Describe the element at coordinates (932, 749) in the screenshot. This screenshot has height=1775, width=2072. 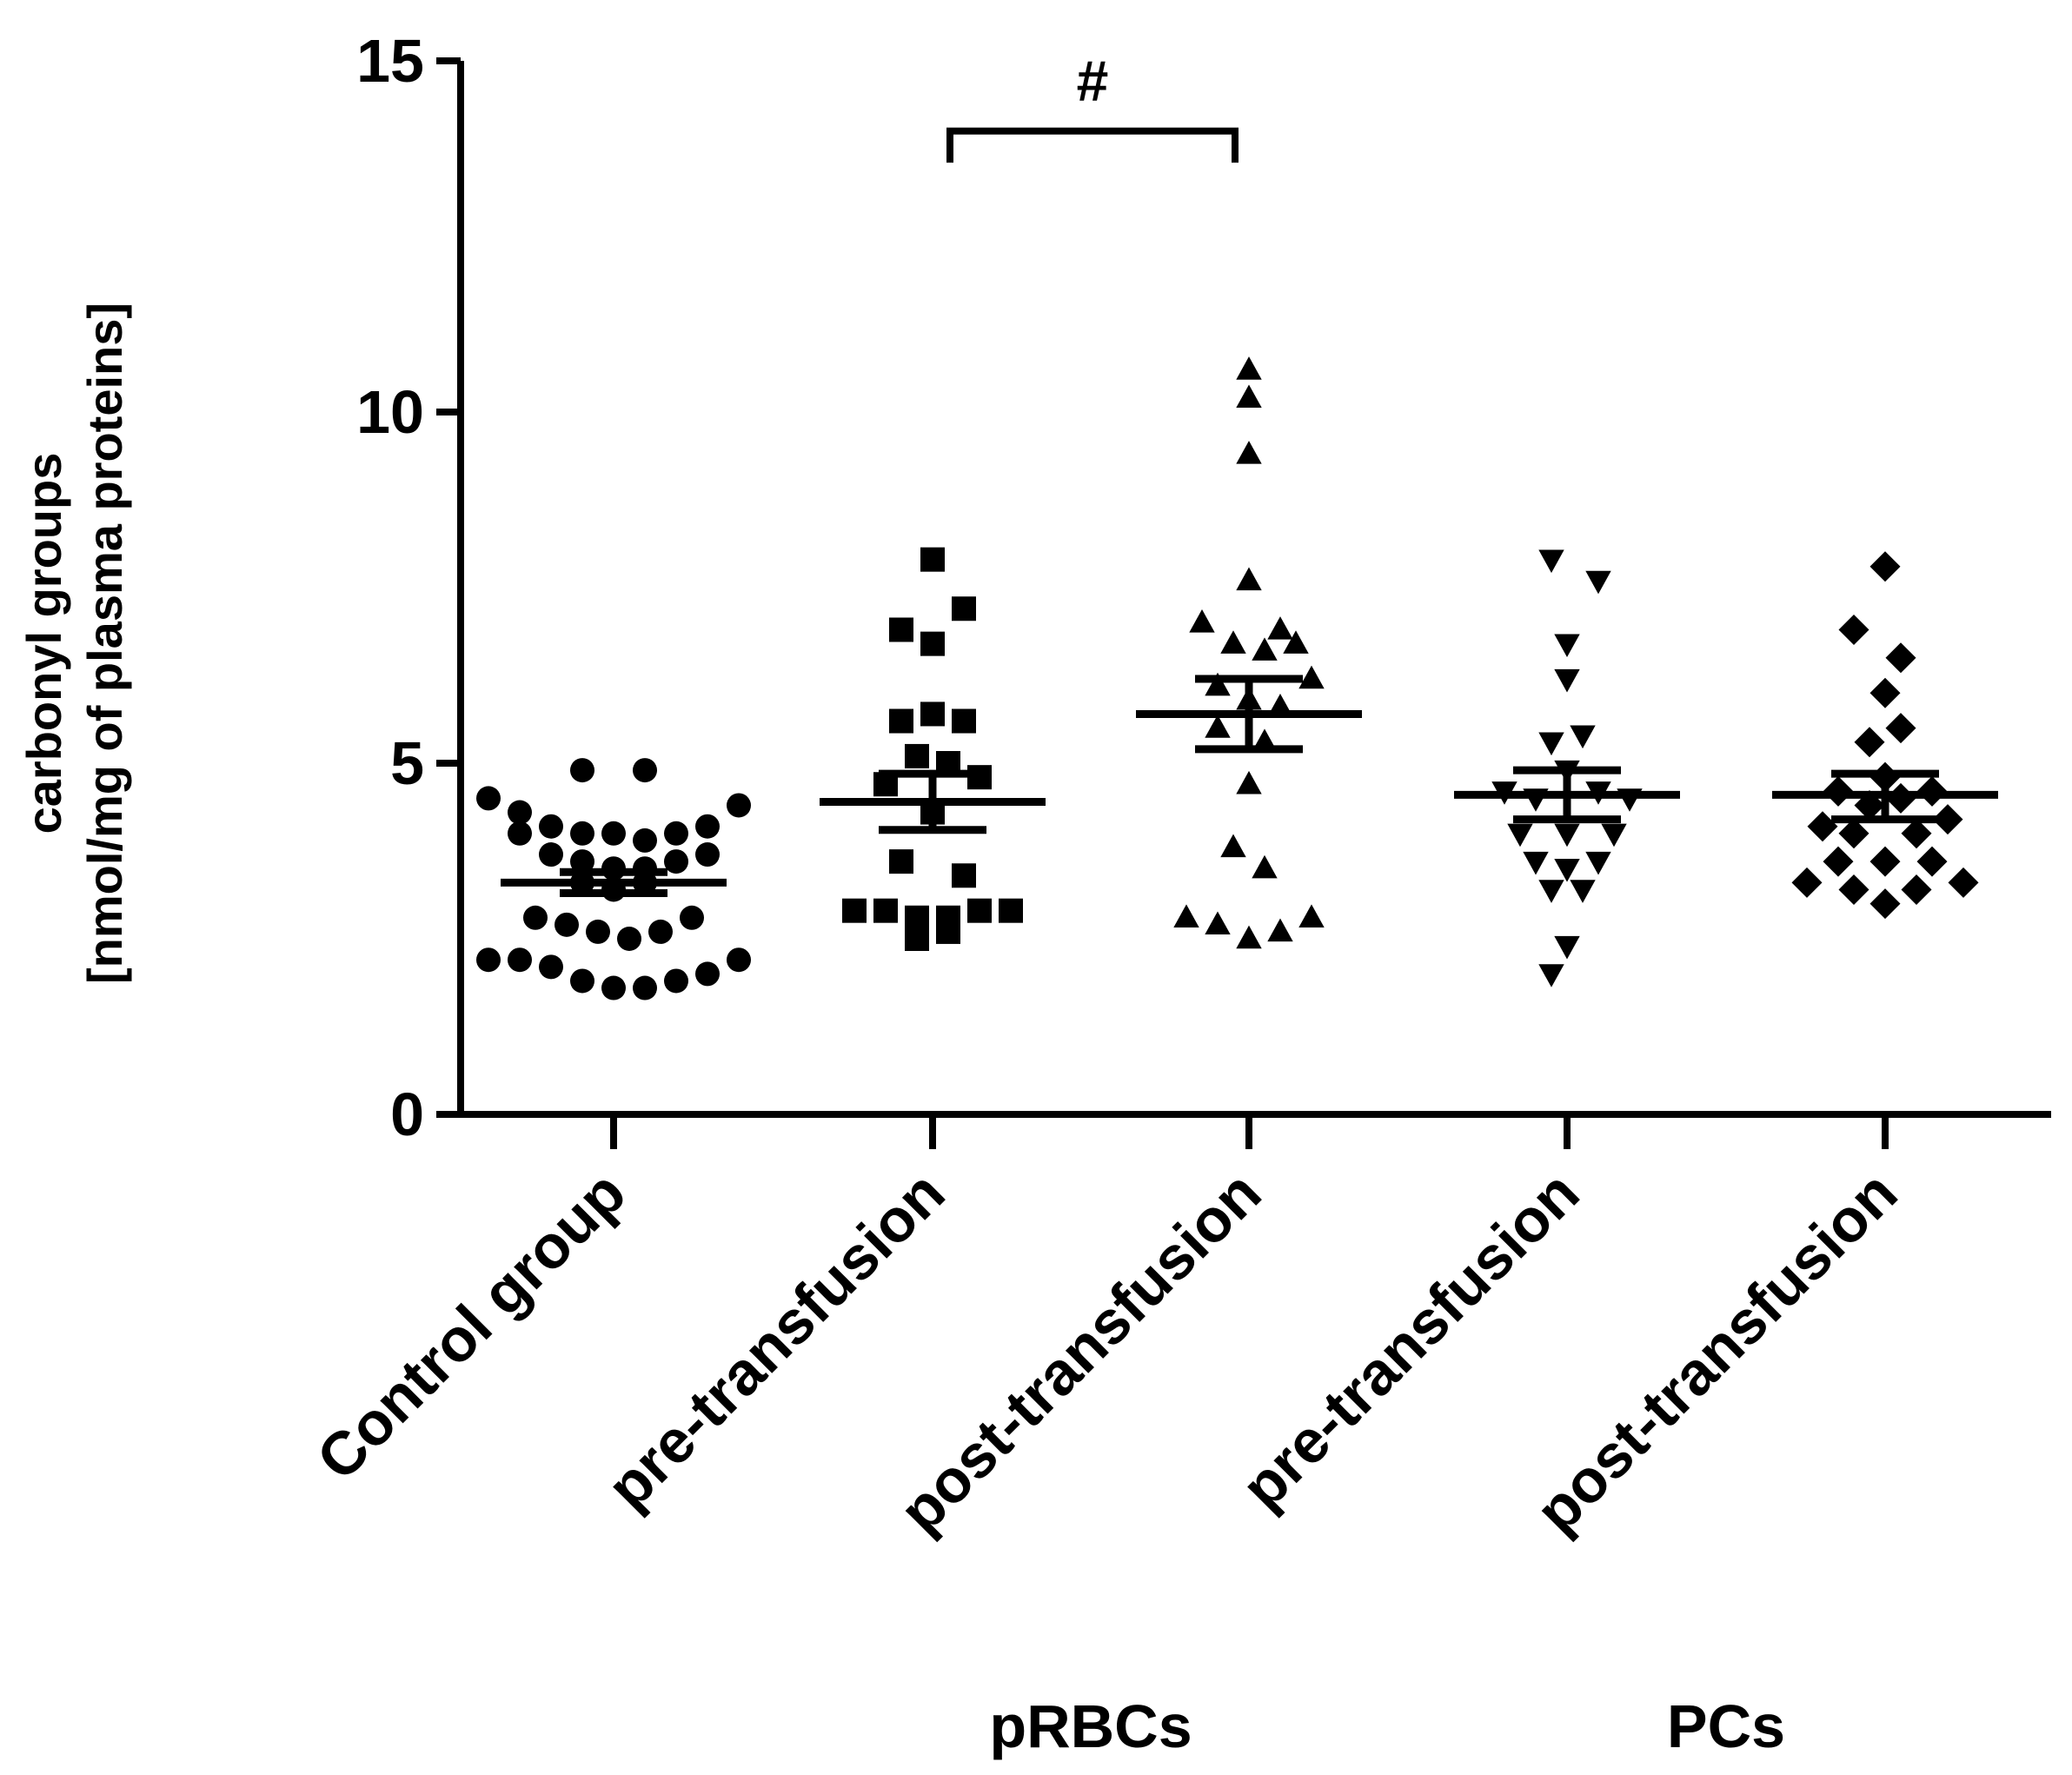
I see `series-square` at that location.